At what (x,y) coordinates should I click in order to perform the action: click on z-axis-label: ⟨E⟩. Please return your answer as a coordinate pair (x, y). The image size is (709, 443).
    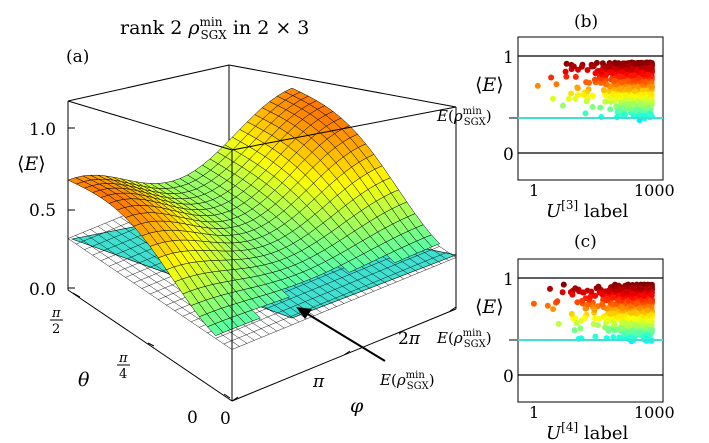
    Looking at the image, I should click on (31, 164).